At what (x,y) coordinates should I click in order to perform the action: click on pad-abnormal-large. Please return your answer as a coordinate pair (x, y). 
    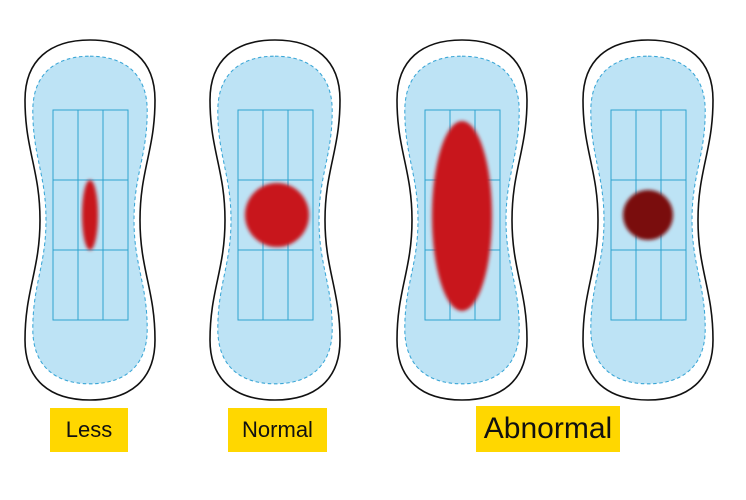
    Looking at the image, I should click on (462, 220).